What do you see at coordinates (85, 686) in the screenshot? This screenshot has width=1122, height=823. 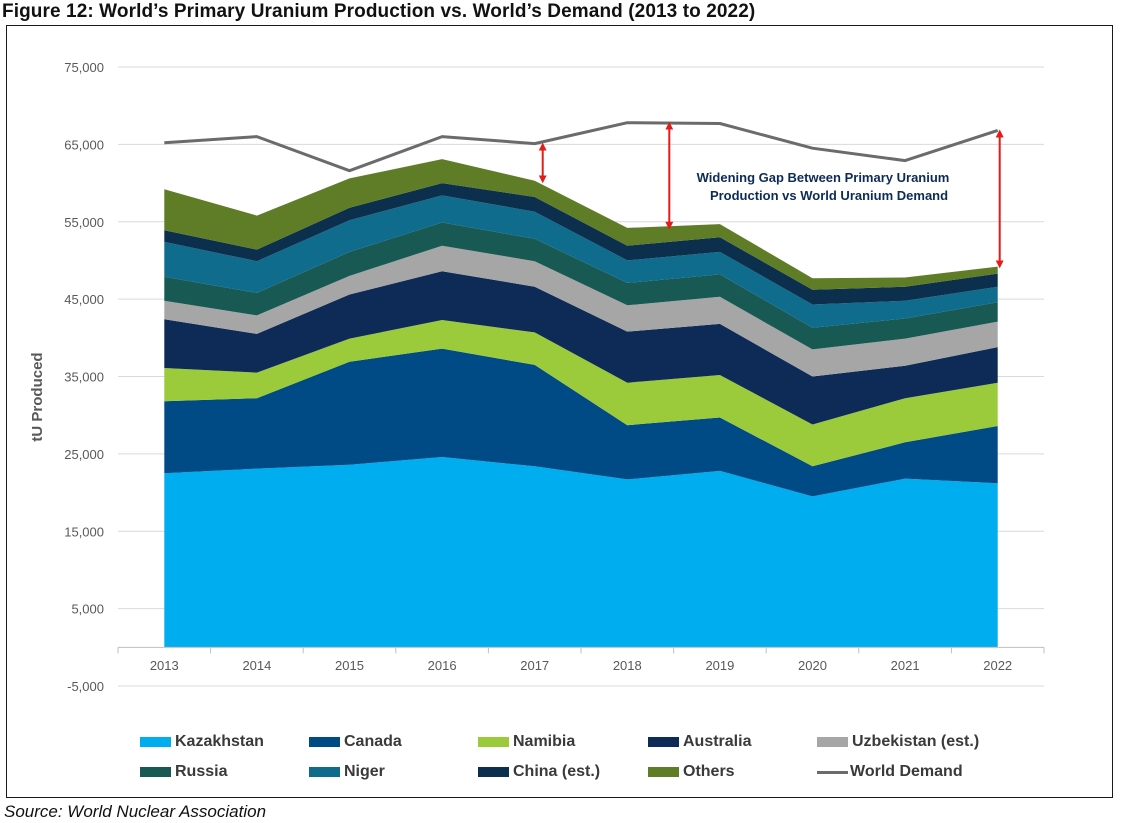 I see `y-tick-label: -5,000` at bounding box center [85, 686].